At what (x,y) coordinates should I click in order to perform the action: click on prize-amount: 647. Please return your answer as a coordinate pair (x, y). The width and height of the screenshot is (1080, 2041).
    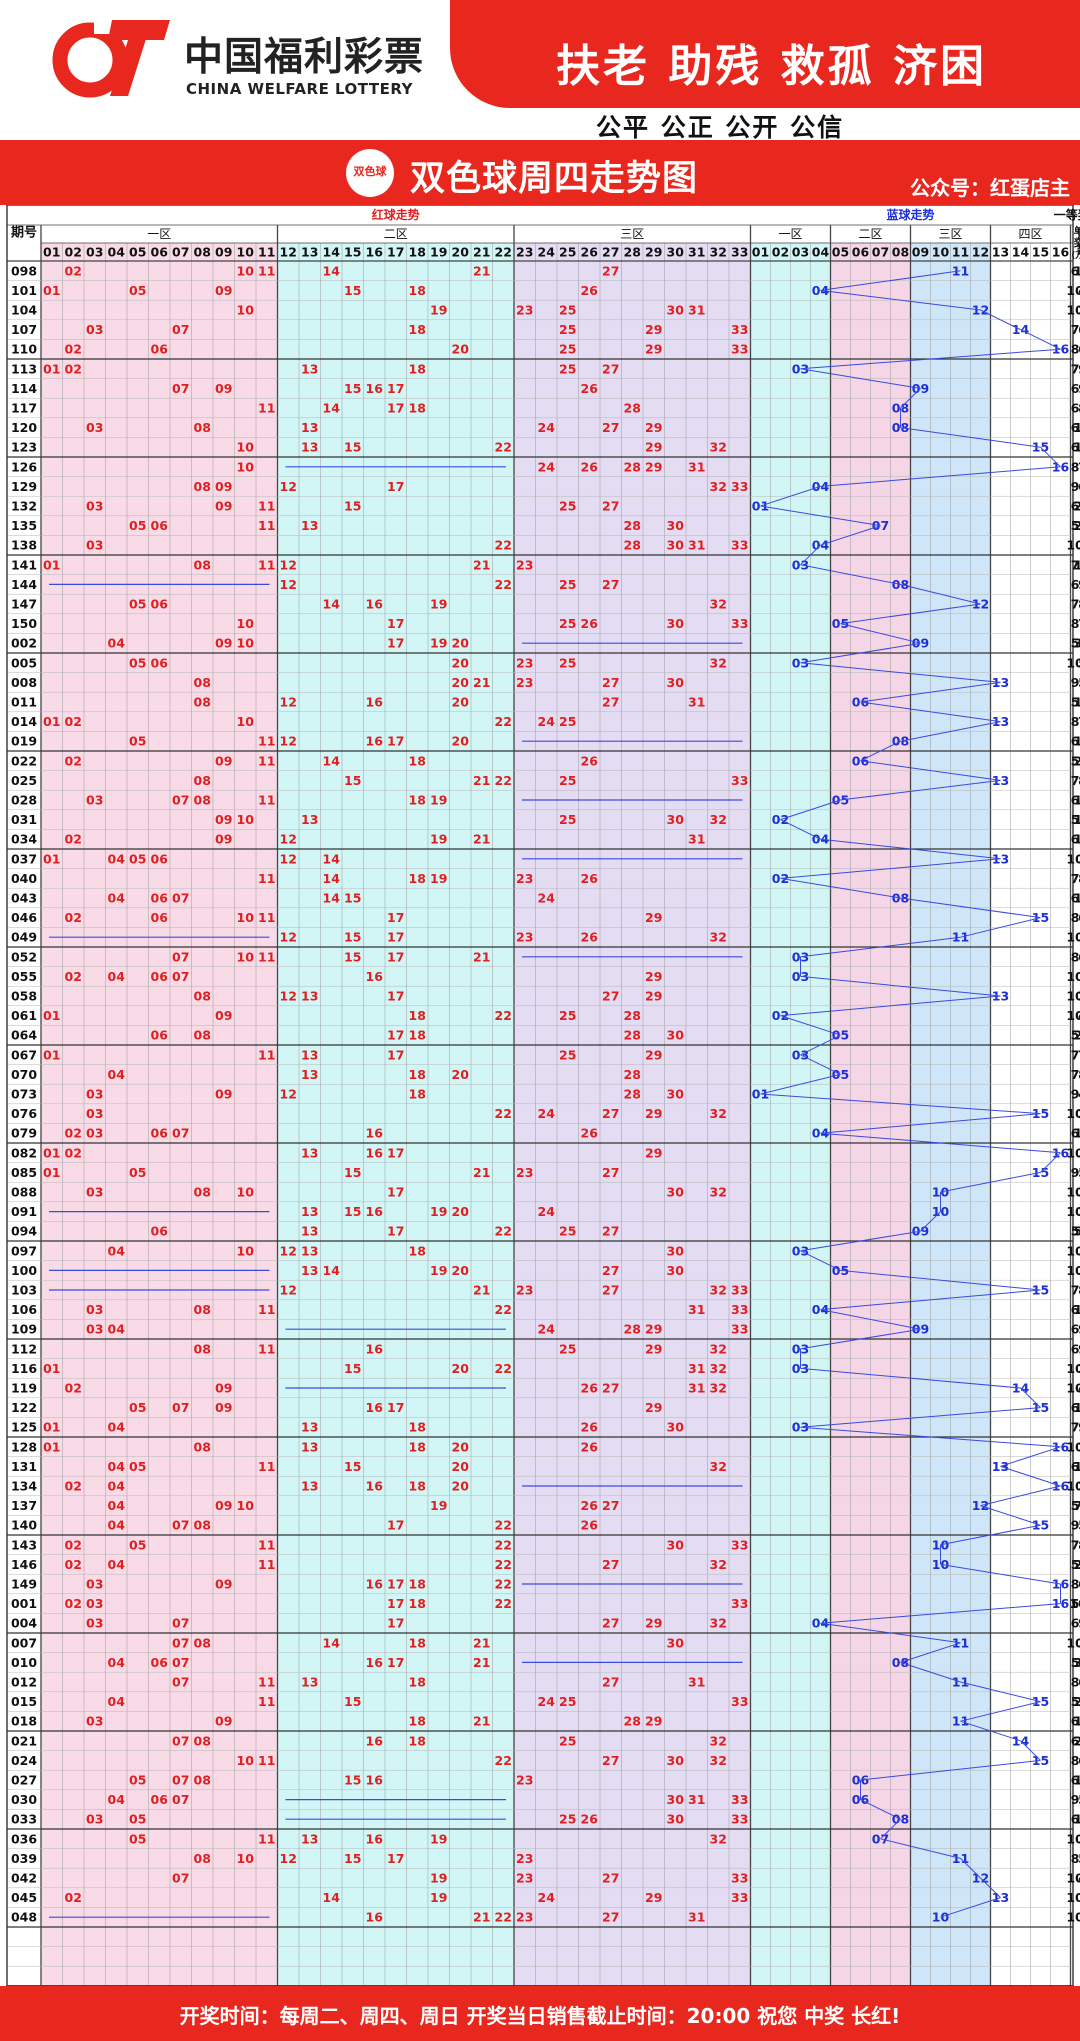
    Looking at the image, I should click on (1075, 1466).